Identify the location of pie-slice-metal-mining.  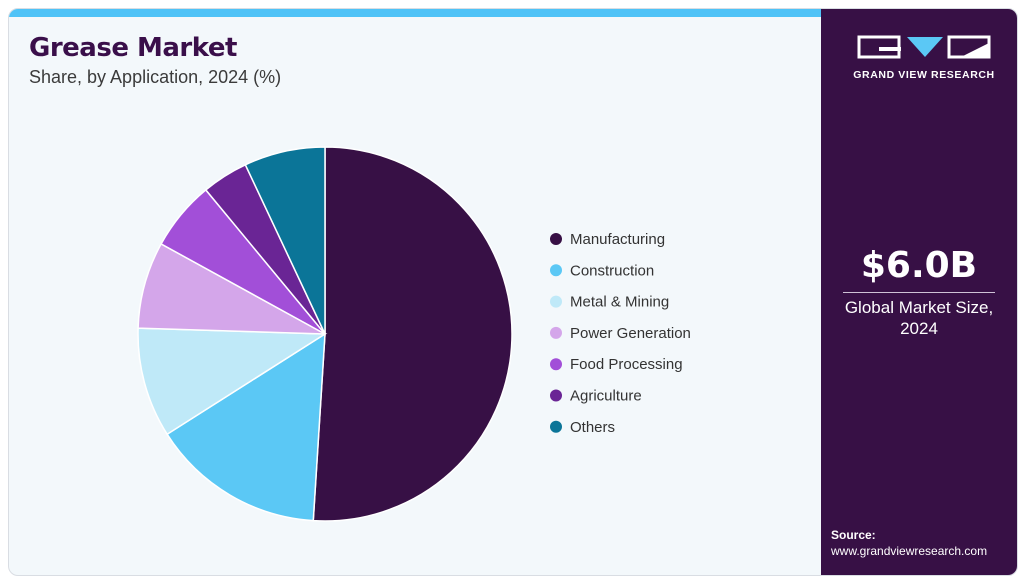
(232, 381).